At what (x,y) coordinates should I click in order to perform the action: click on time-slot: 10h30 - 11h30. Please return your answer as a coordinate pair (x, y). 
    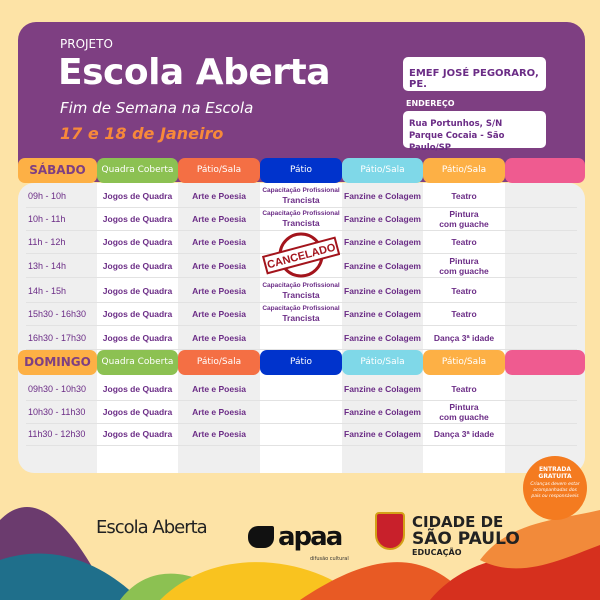
    Looking at the image, I should click on (57, 411).